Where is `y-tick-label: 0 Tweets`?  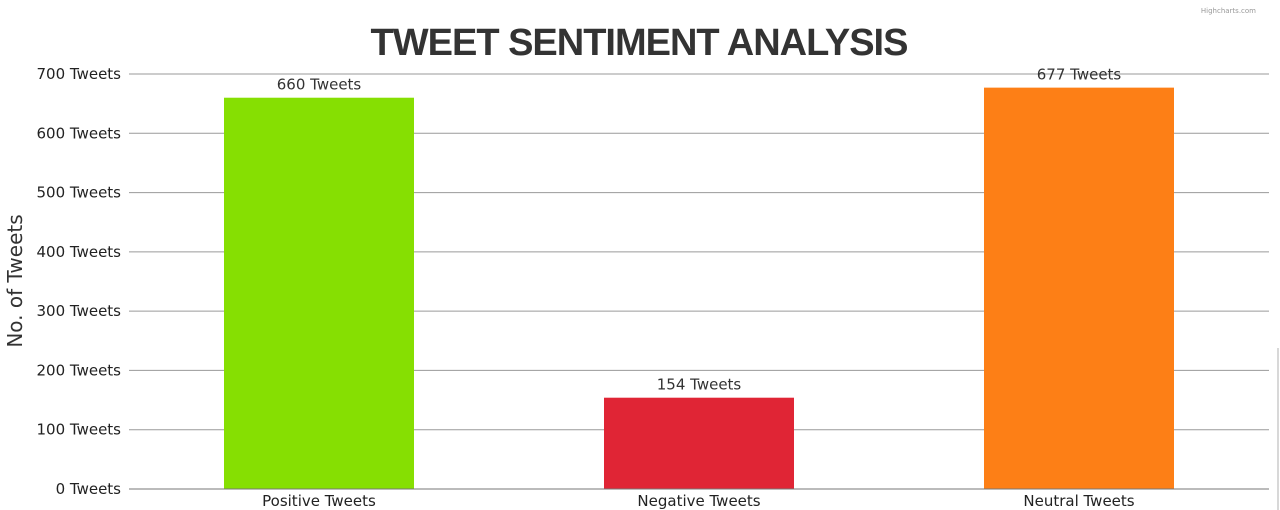
y-tick-label: 0 Tweets is located at coordinates (89, 489).